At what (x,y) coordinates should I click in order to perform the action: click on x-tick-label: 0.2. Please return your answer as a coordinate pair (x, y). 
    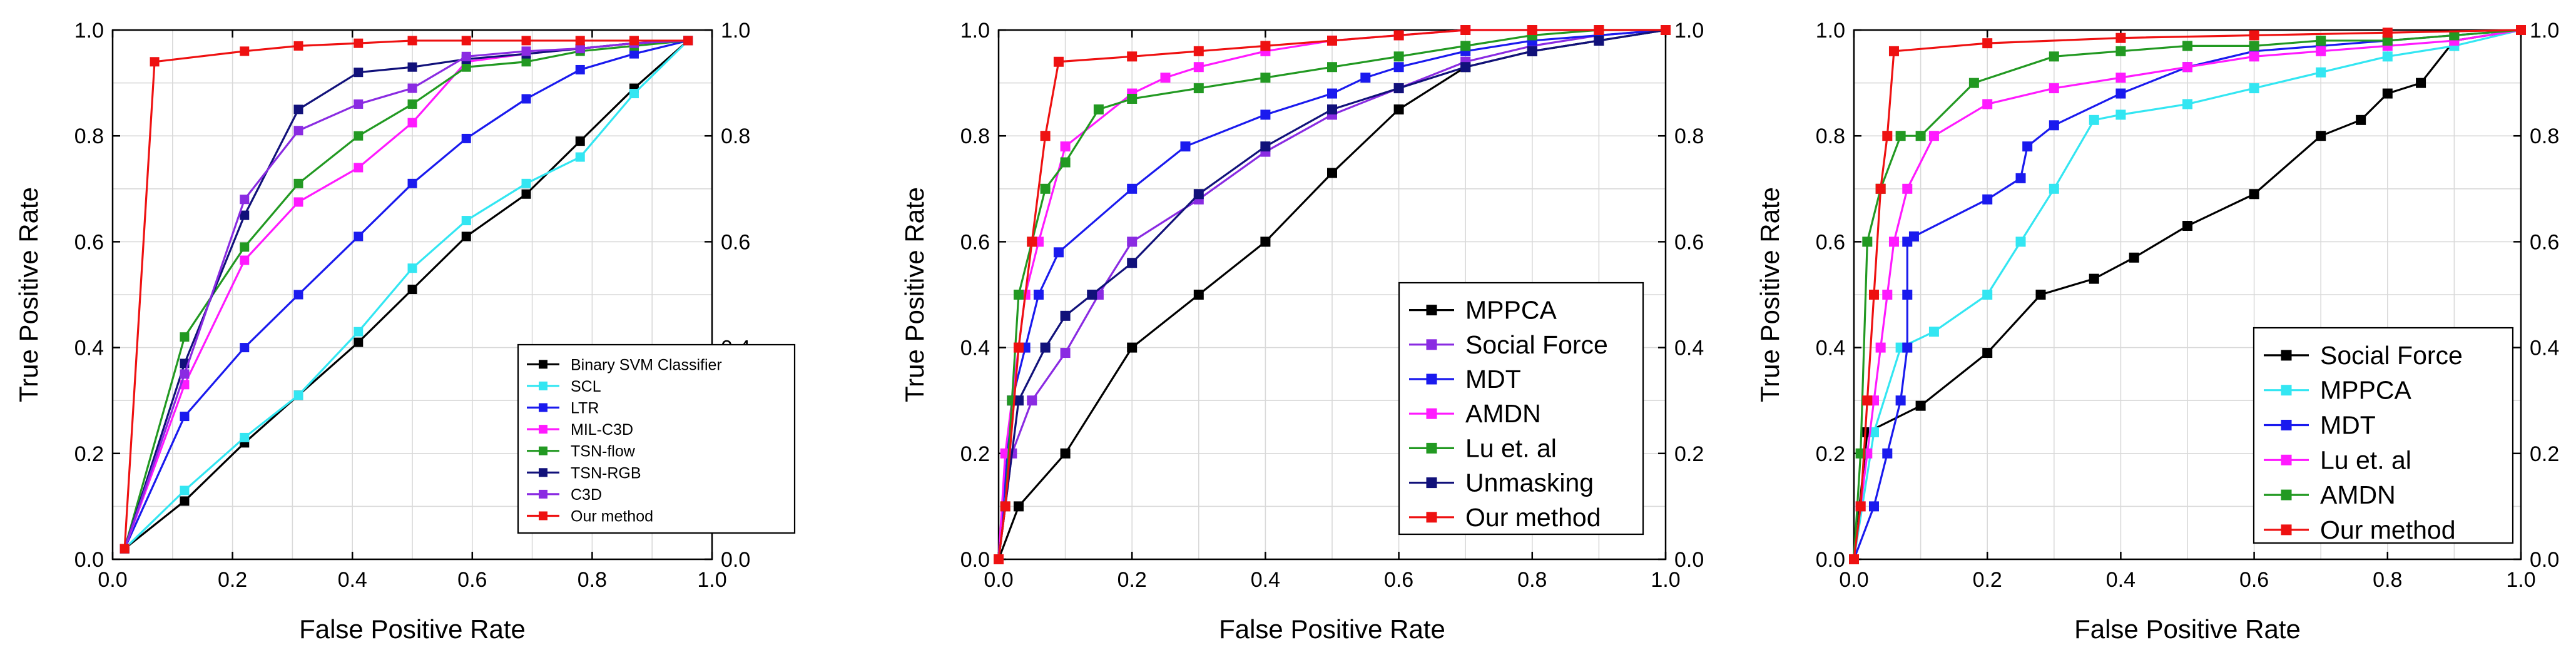
    Looking at the image, I should click on (1132, 580).